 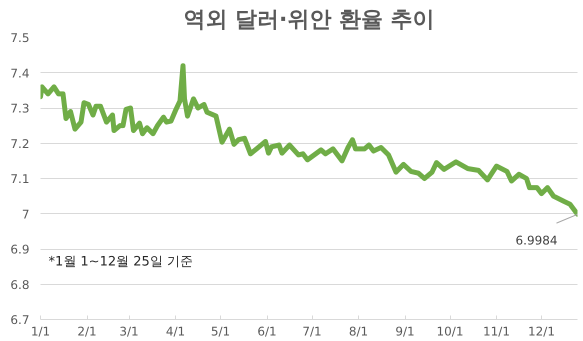 I want to click on y-tick-label: 6.8, so click(x=20, y=285).